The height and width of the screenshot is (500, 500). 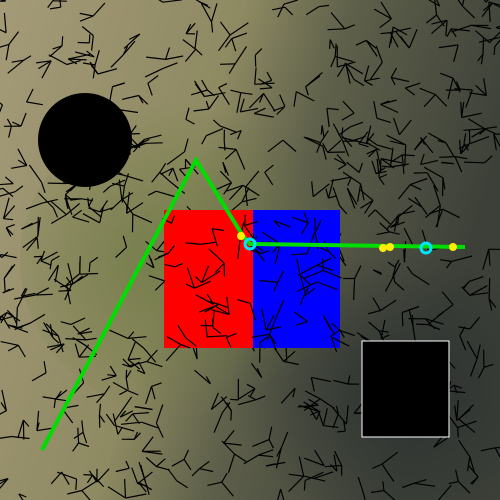 I want to click on waypoint, so click(x=390, y=247).